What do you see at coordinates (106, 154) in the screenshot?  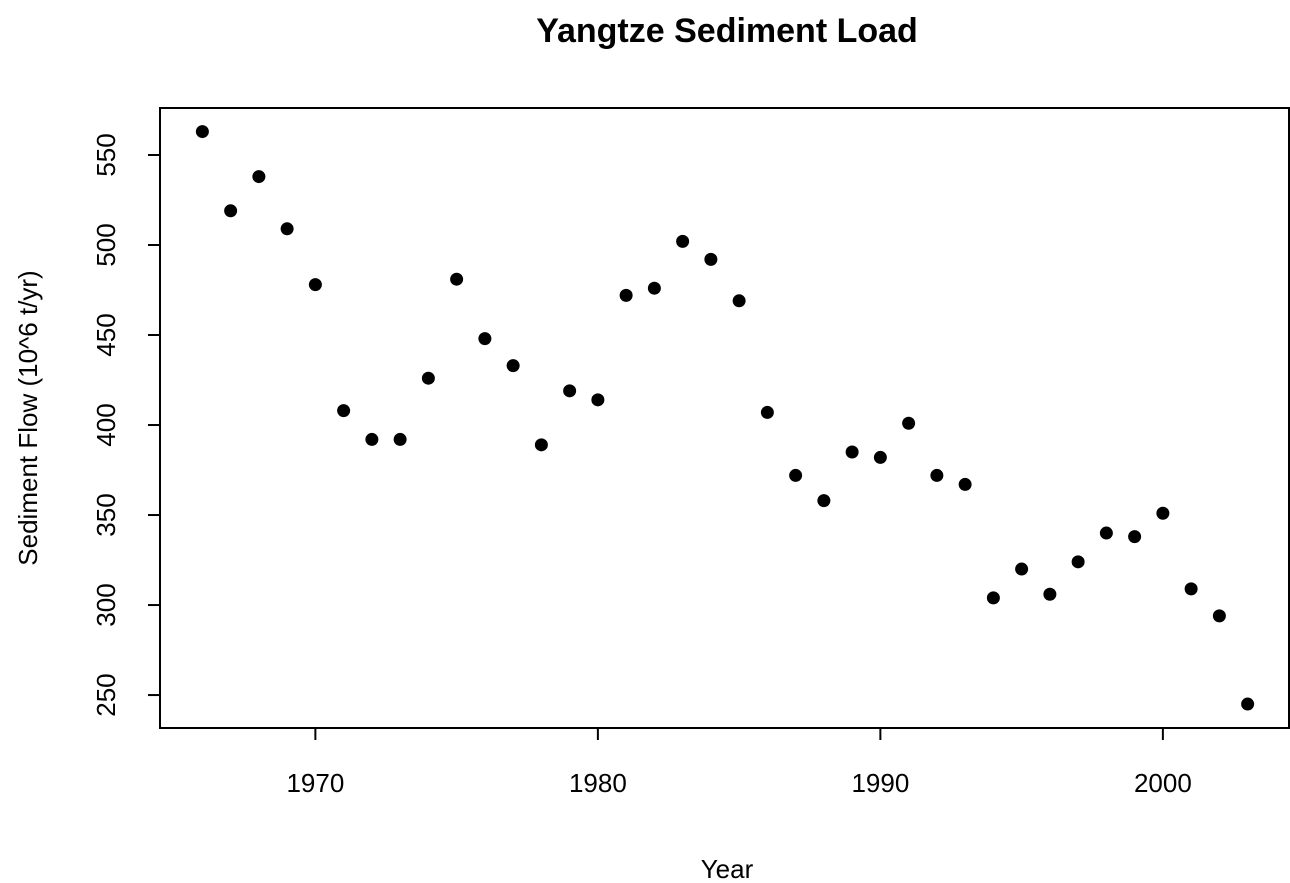 I see `y-tick-label: 550` at bounding box center [106, 154].